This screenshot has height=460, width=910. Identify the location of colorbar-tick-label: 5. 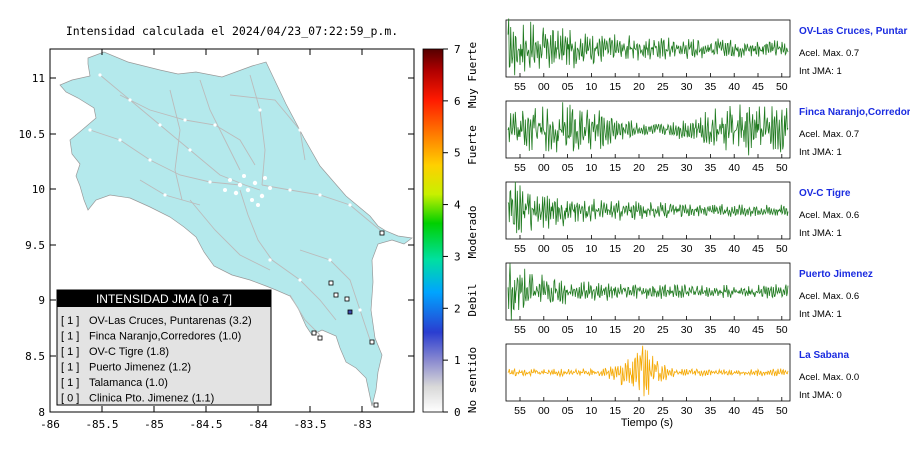
(457, 153).